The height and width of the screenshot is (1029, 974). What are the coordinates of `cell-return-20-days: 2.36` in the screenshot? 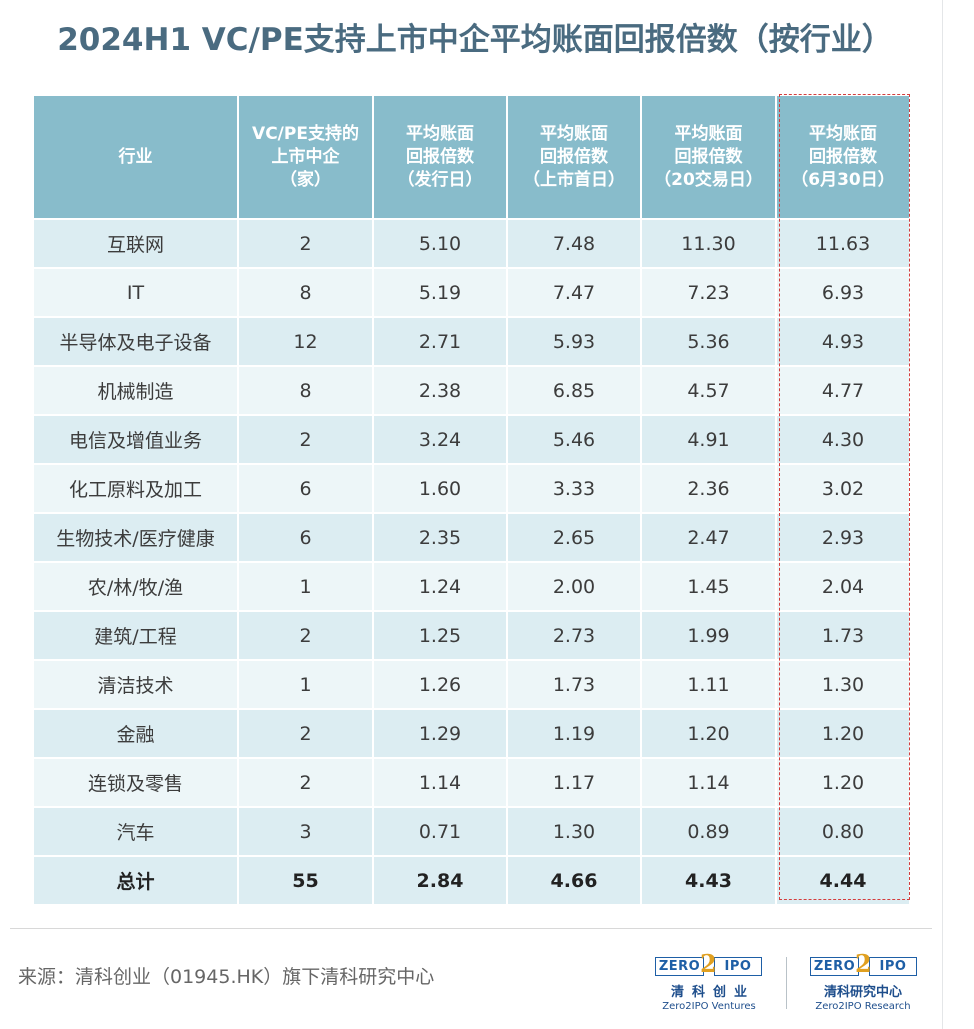 It's located at (709, 488).